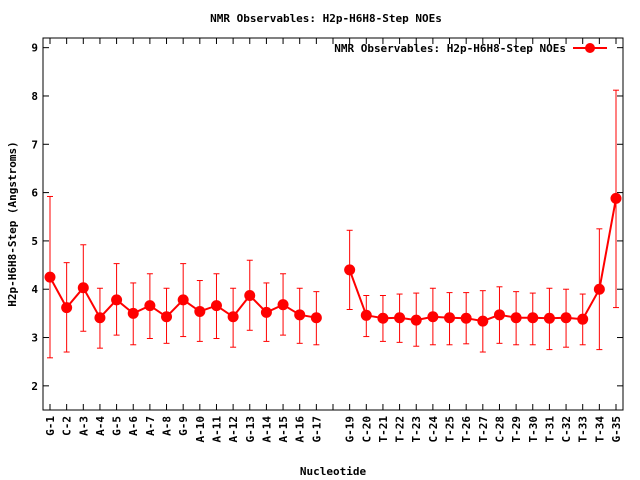  What do you see at coordinates (50, 426) in the screenshot?
I see `x-tick-label: G-1` at bounding box center [50, 426].